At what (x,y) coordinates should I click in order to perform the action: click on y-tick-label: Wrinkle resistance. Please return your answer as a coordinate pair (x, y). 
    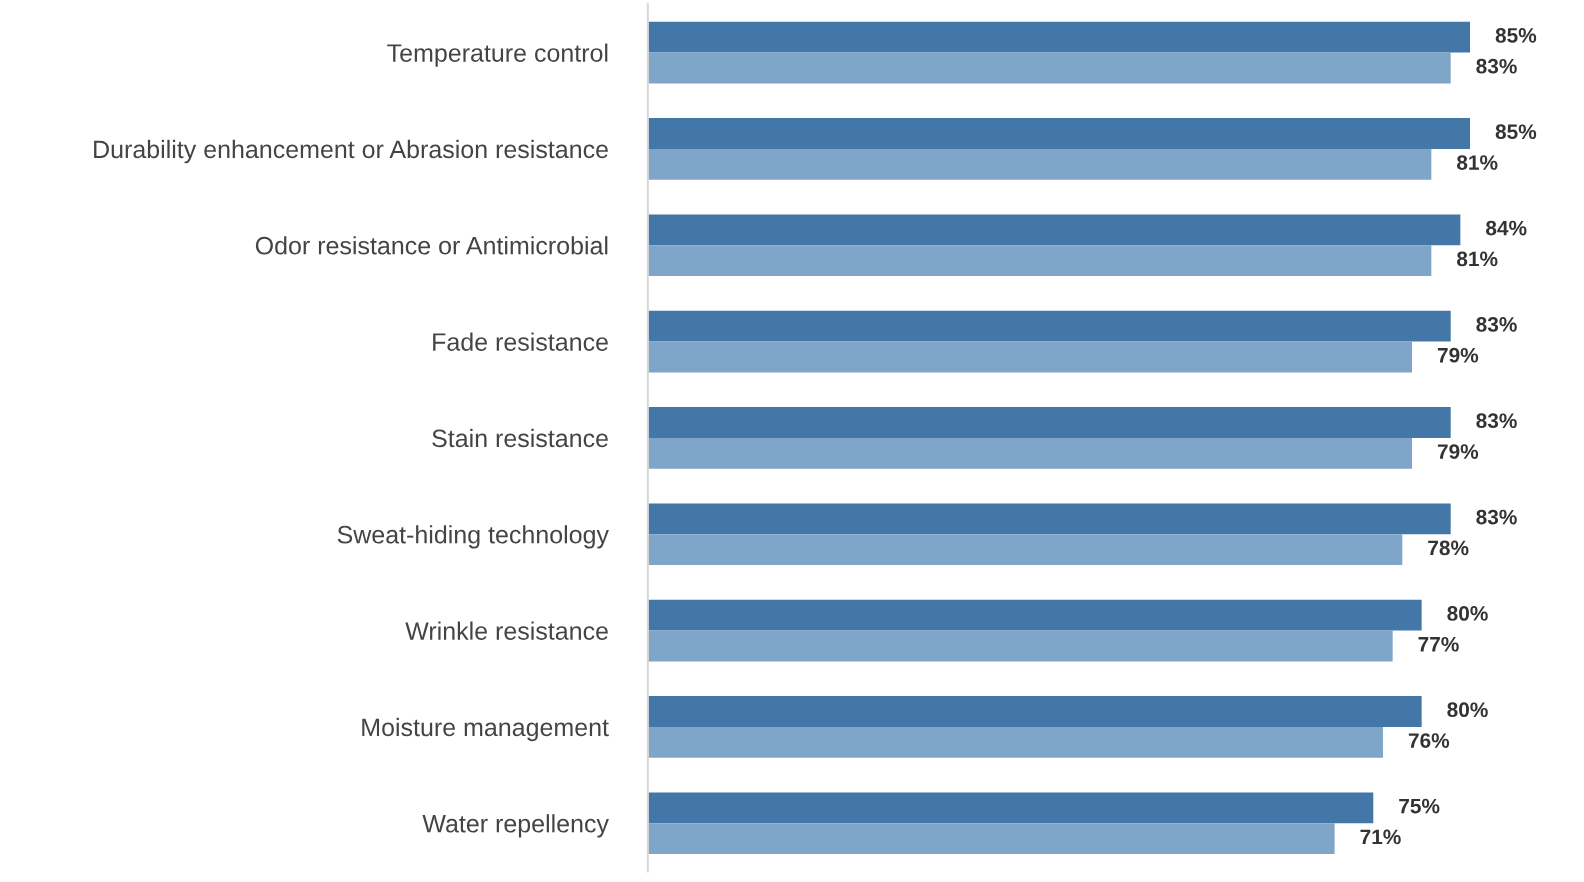
    Looking at the image, I should click on (506, 630).